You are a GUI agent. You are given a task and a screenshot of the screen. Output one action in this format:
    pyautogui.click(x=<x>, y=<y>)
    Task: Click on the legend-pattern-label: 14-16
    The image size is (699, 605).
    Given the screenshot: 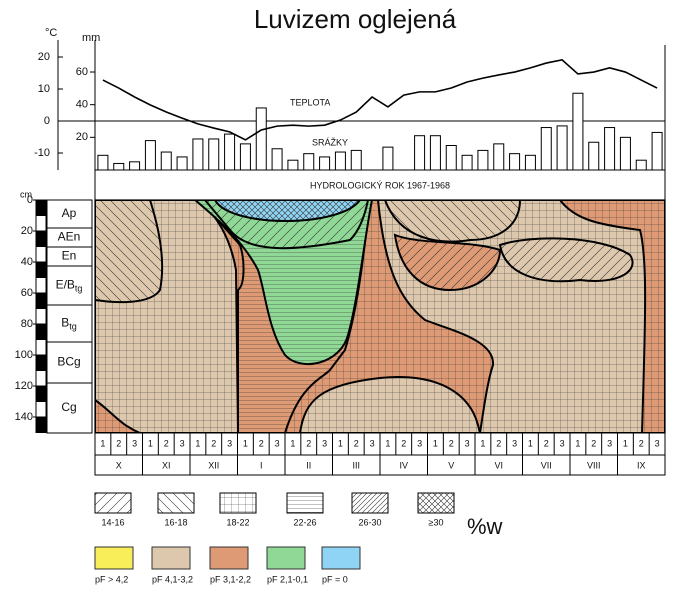 What is the action you would take?
    pyautogui.click(x=112, y=522)
    